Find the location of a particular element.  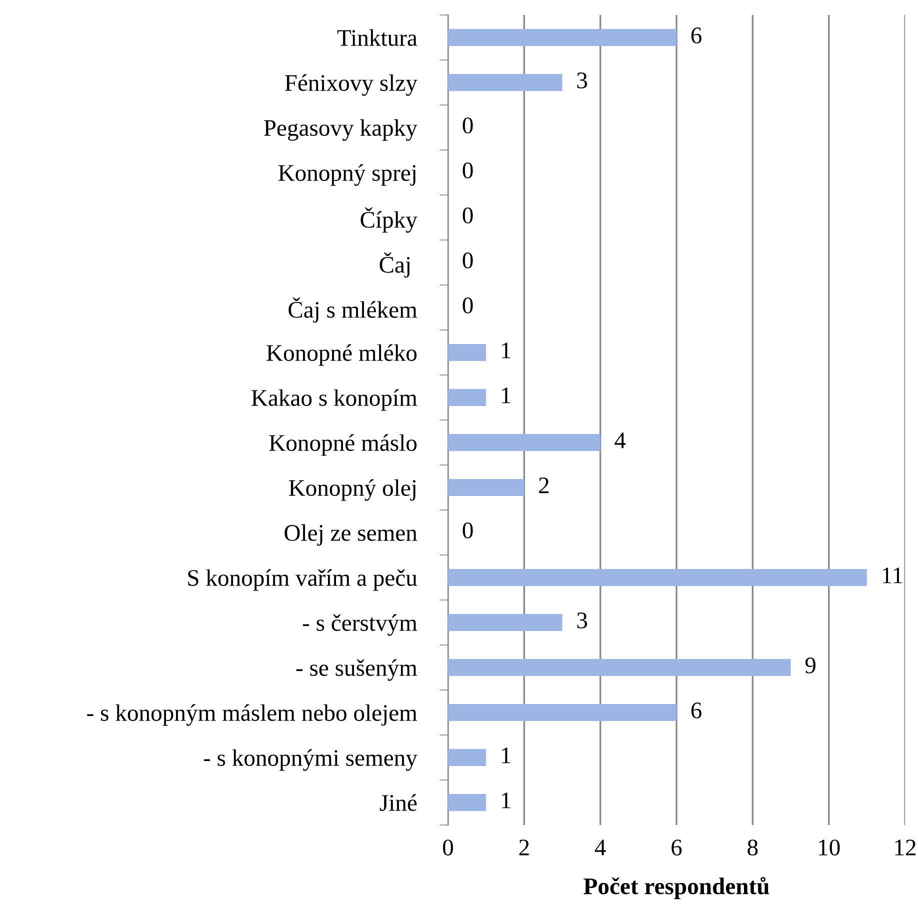

x-tick-label: 10 is located at coordinates (829, 848).